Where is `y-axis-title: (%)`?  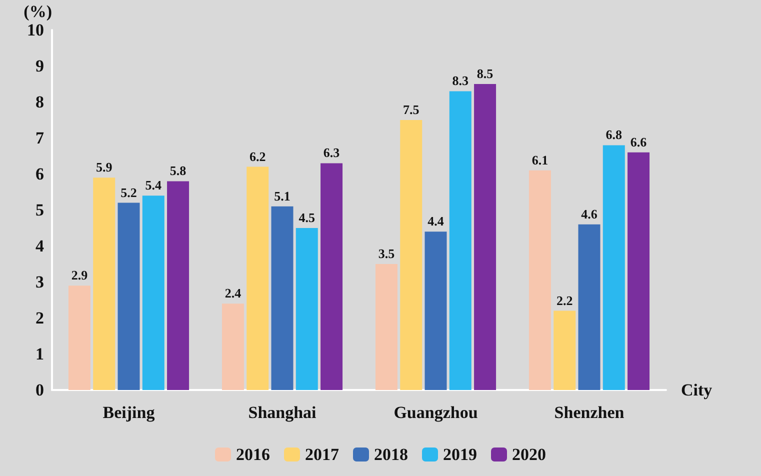 y-axis-title: (%) is located at coordinates (38, 11).